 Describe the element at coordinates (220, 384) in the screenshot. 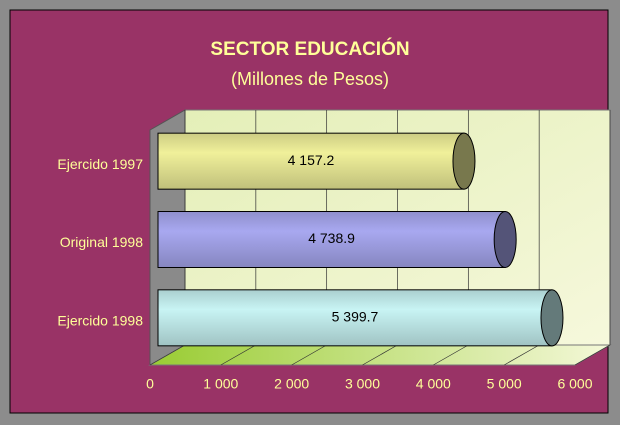

I see `x-tick-label: 1 000` at that location.